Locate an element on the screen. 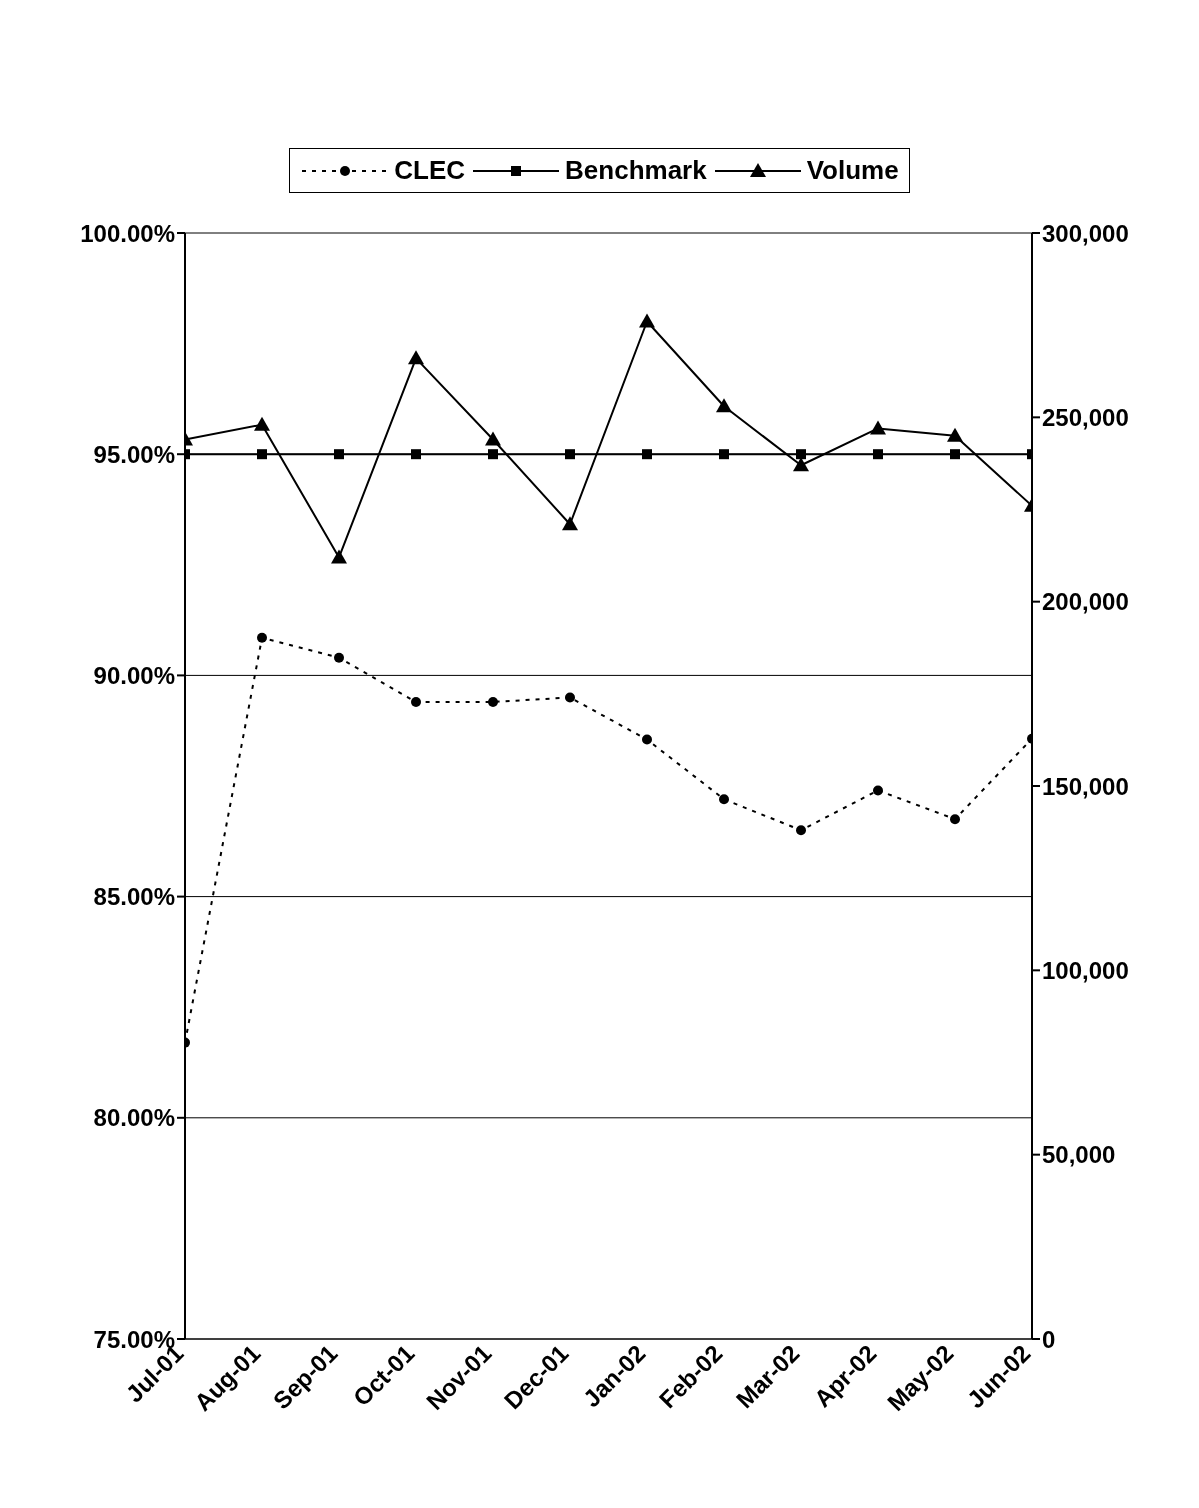  y-tick-label: 80.00% is located at coordinates (134, 1118).